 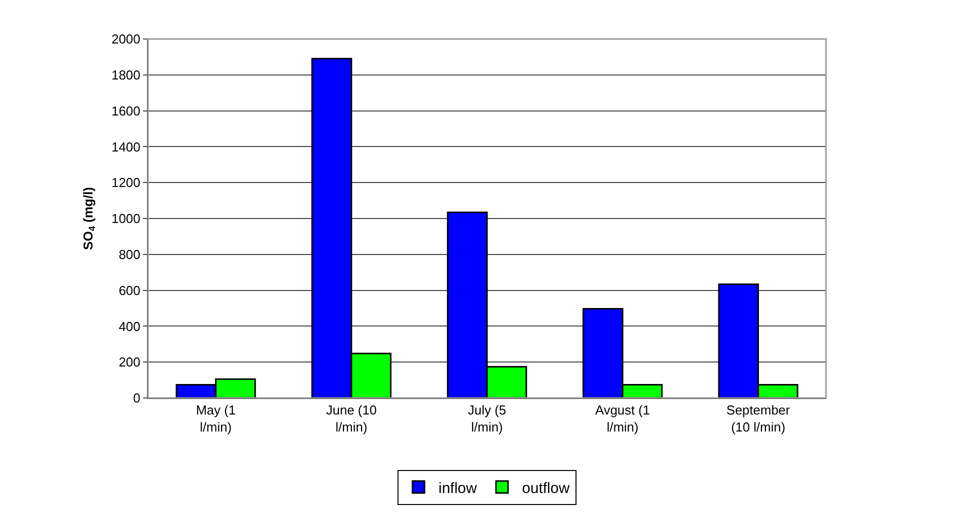 What do you see at coordinates (546, 488) in the screenshot?
I see `legend-label: outflow` at bounding box center [546, 488].